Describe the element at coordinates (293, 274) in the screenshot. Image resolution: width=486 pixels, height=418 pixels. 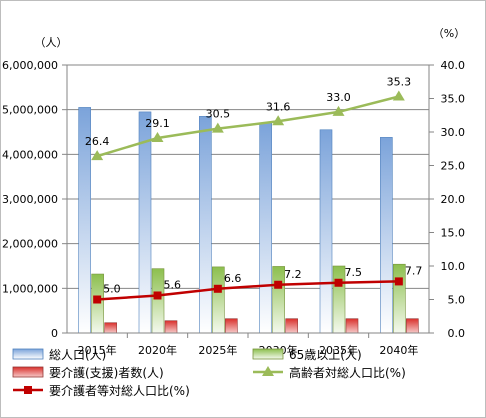
I see `data-label: 7.2` at that location.